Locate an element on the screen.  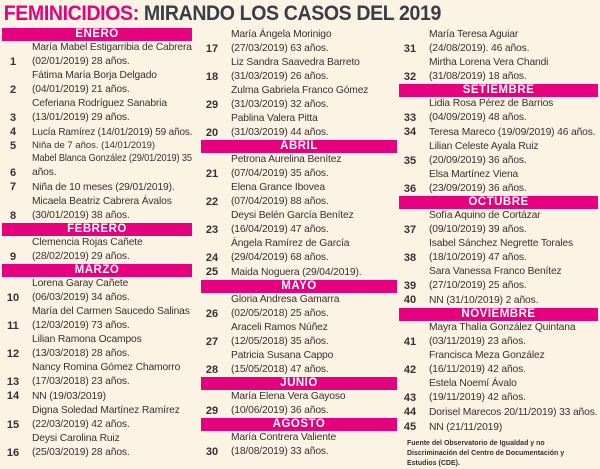
case-number: 3 is located at coordinates (13, 118).